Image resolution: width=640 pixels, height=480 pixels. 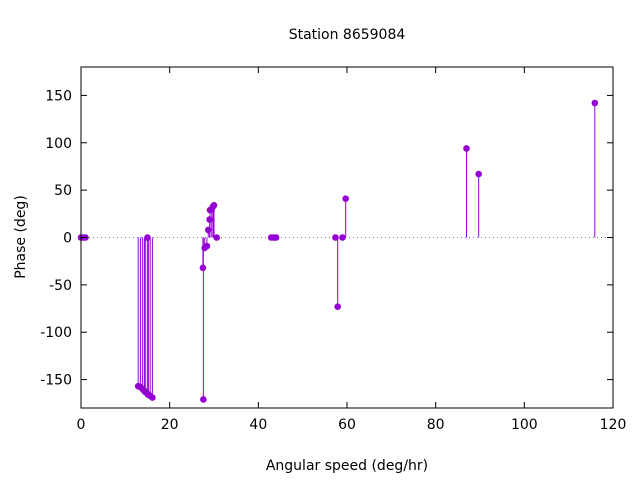 What do you see at coordinates (170, 425) in the screenshot?
I see `x-tick-label-1: 20` at bounding box center [170, 425].